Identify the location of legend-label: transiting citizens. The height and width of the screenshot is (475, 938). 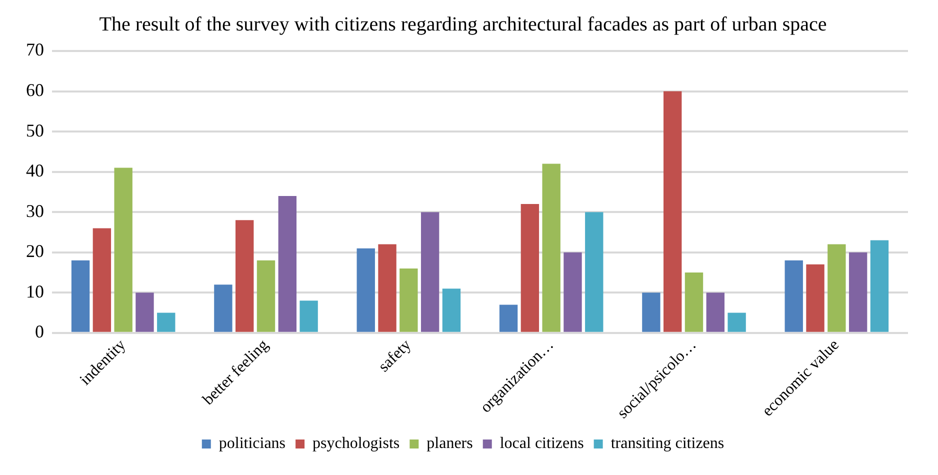
(667, 443).